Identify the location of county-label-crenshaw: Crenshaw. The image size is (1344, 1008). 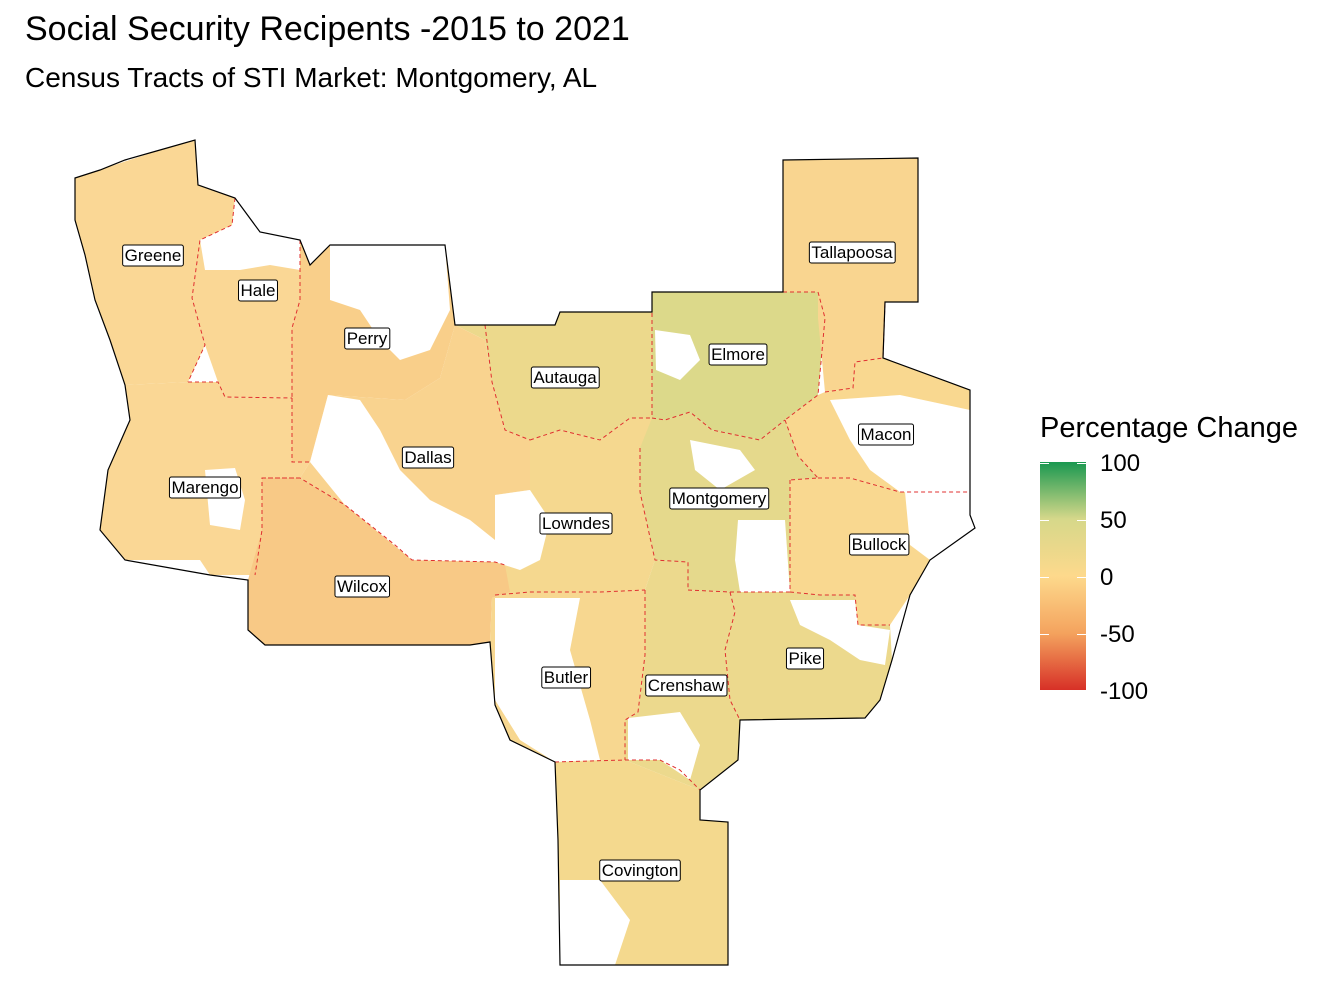
(686, 685).